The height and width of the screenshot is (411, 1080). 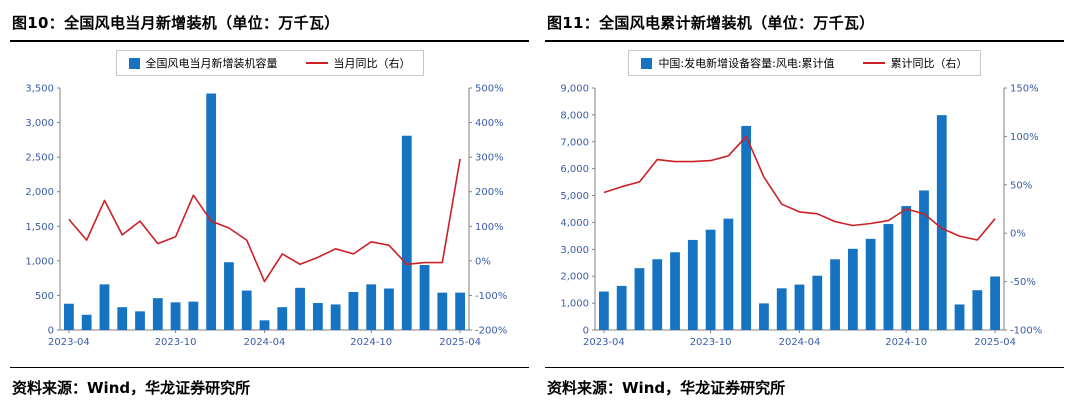 What do you see at coordinates (746, 63) in the screenshot?
I see `fig11-bar-series-label: 中国:发电新增设备容量:风电:累计值` at bounding box center [746, 63].